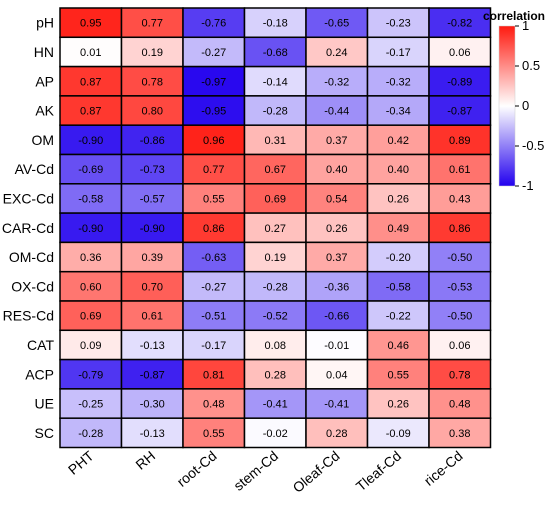  I want to click on cell-value-label: -0.73, so click(152, 170).